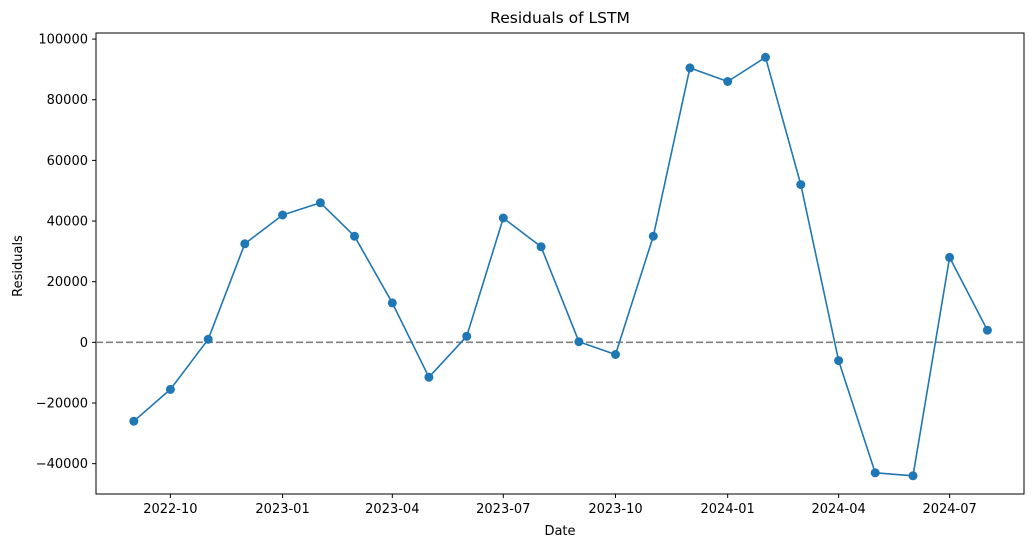 The image size is (1034, 547). Describe the element at coordinates (282, 509) in the screenshot. I see `x-tick-label: 2023-01` at that location.